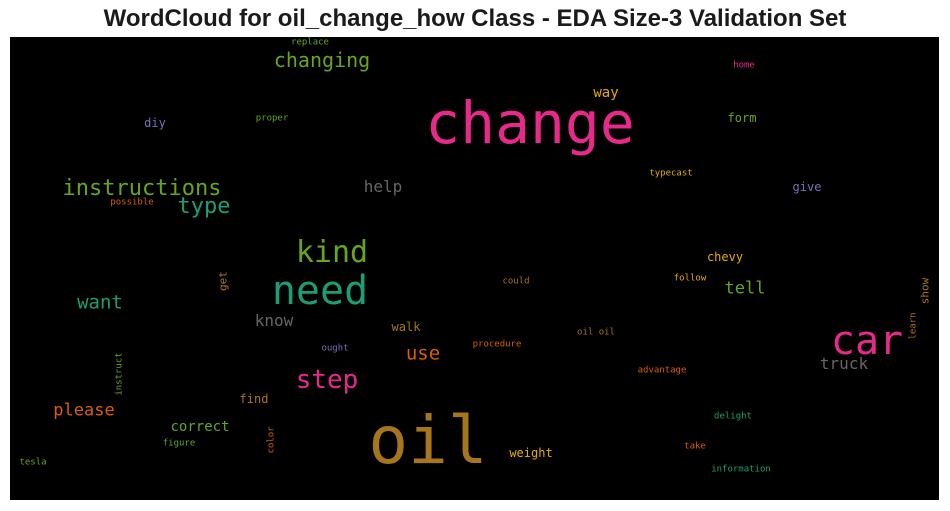 This screenshot has width=950, height=511. Describe the element at coordinates (223, 281) in the screenshot. I see `cloud-word: get` at that location.